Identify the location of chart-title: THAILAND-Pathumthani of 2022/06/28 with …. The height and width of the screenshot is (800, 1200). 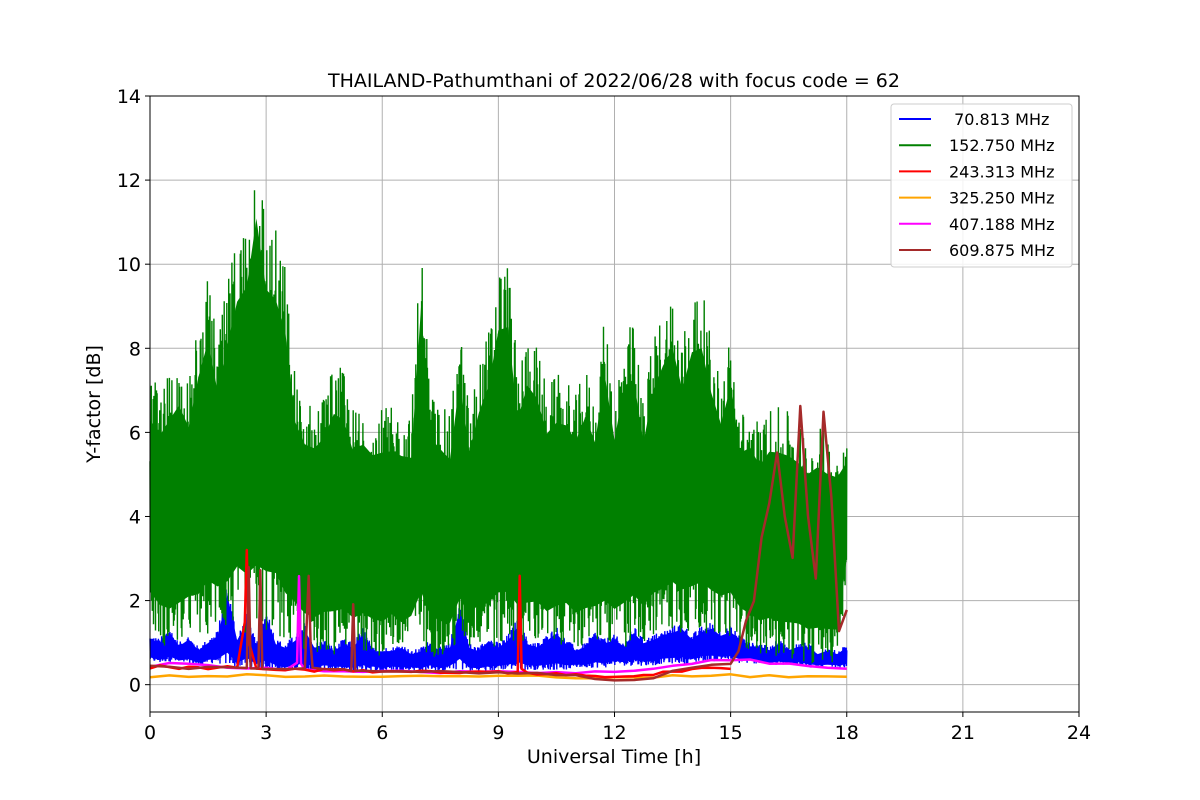
(613, 81).